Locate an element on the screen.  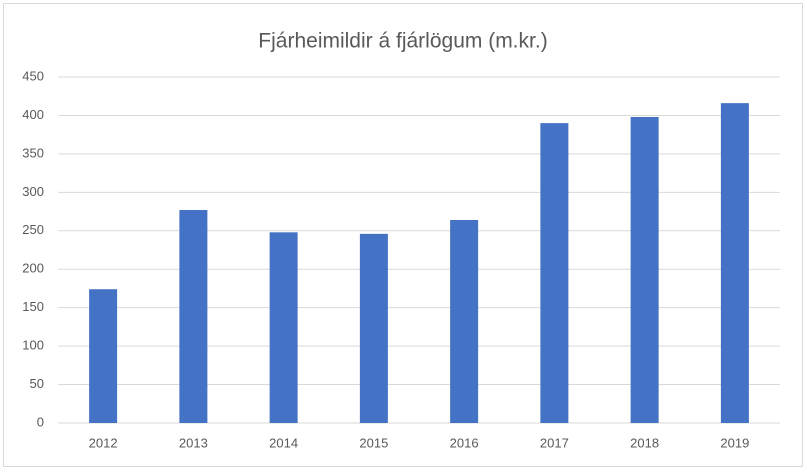
y-tick-label: 350 is located at coordinates (33, 152).